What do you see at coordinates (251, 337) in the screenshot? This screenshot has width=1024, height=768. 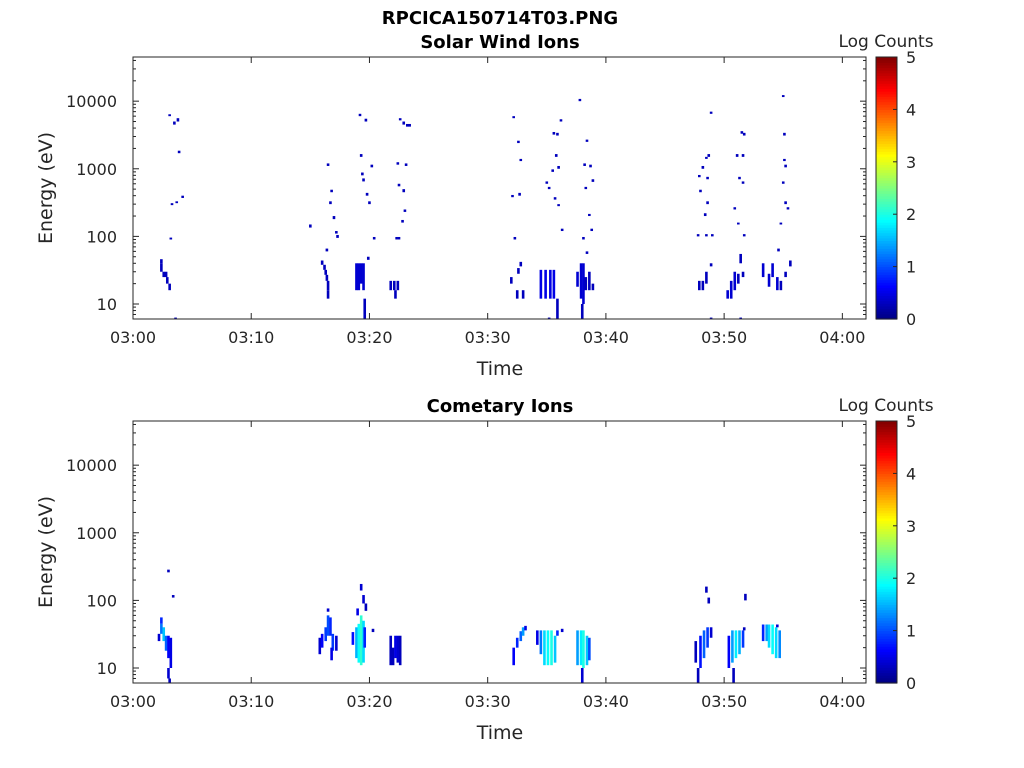 I see `x-tick-label: 03:10` at bounding box center [251, 337].